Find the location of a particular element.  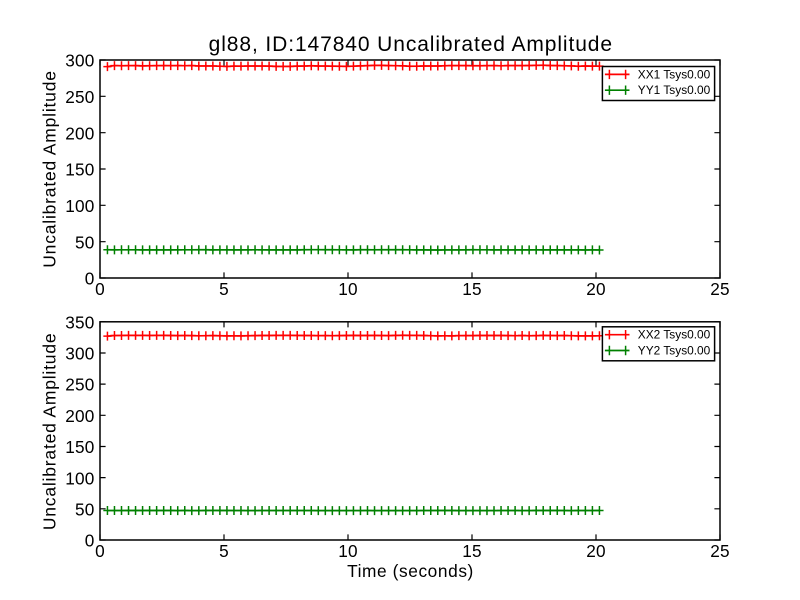

svg-text: XX1 Tsys0.00 is located at coordinates (674, 74).